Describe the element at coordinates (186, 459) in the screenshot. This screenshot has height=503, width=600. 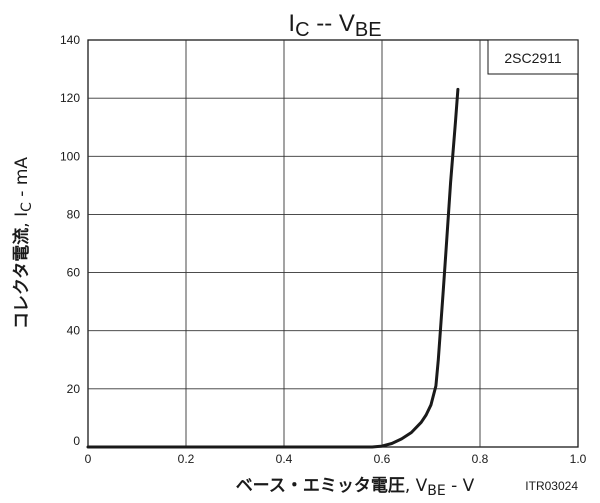
I see `x-tick-label-1: 0.2` at that location.